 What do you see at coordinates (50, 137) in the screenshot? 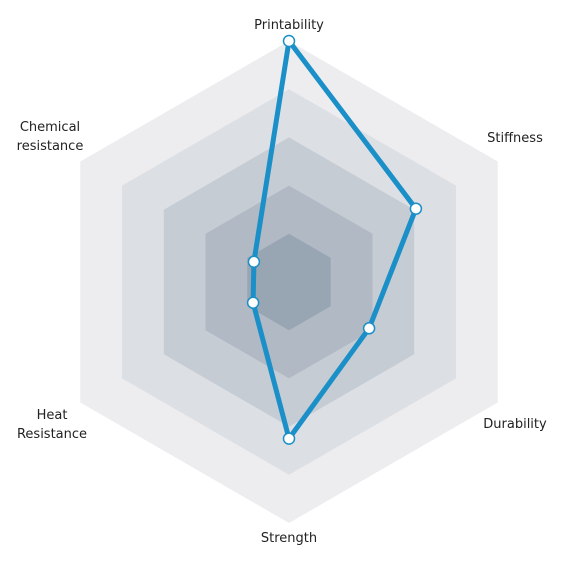
I see `axis-label-chemical-resistance: Chemical resistance` at bounding box center [50, 137].